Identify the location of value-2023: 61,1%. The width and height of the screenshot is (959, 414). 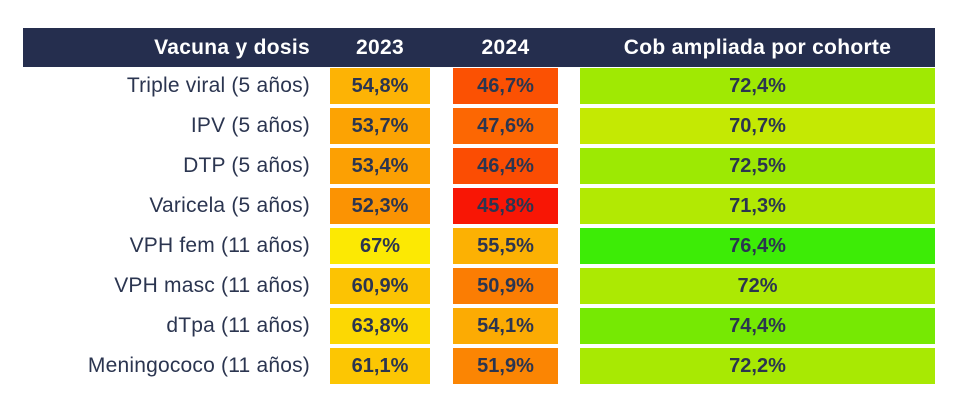
(380, 366).